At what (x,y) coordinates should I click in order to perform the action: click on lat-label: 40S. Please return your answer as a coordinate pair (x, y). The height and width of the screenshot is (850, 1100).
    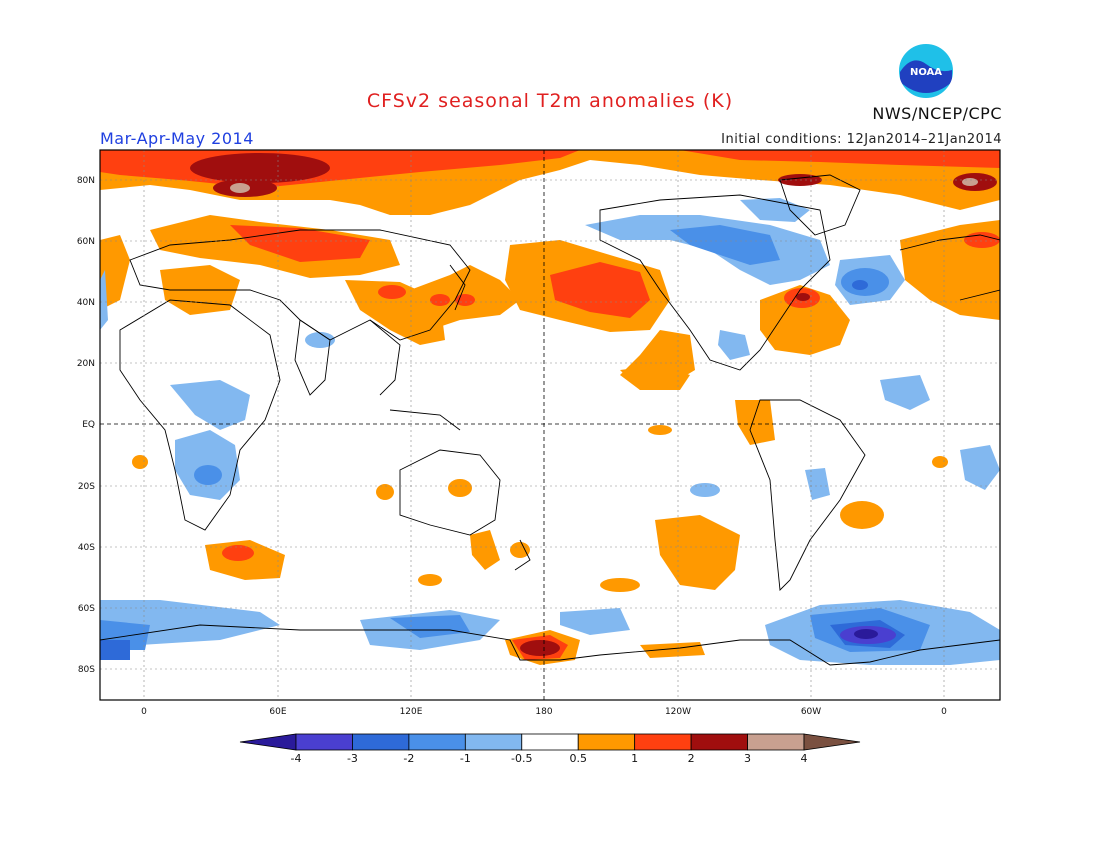
    Looking at the image, I should click on (86, 548).